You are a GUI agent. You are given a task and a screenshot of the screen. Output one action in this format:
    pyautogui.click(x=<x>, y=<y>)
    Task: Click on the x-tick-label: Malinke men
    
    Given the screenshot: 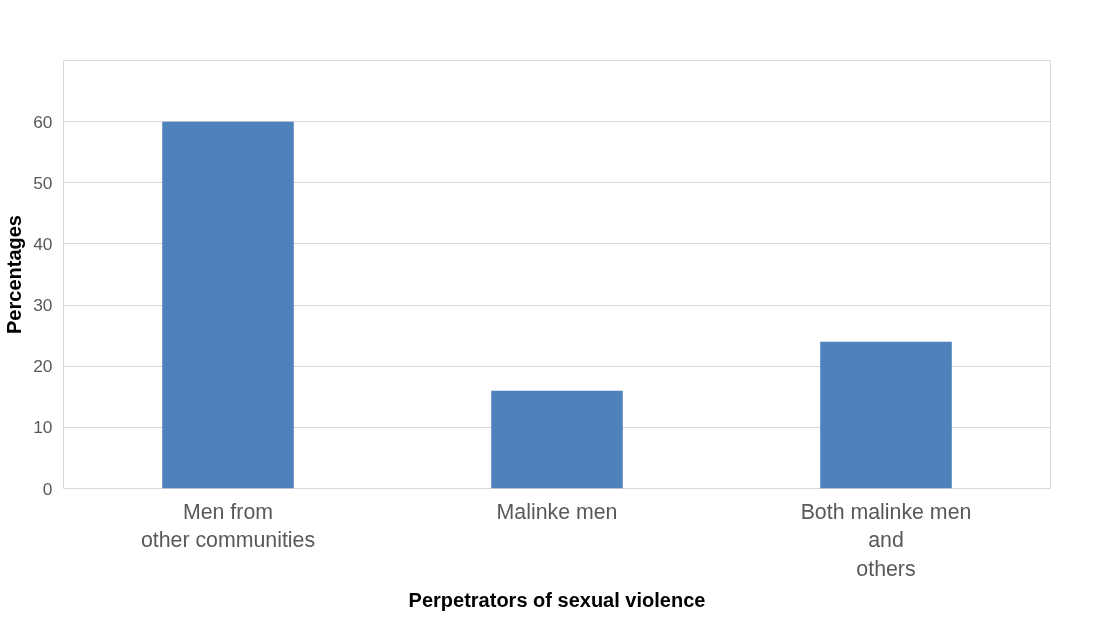 What is the action you would take?
    pyautogui.click(x=557, y=511)
    